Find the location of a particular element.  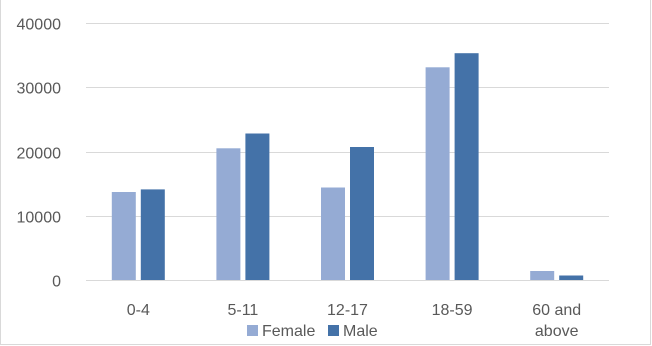

x-tick-label-line: 60 and is located at coordinates (556, 310).